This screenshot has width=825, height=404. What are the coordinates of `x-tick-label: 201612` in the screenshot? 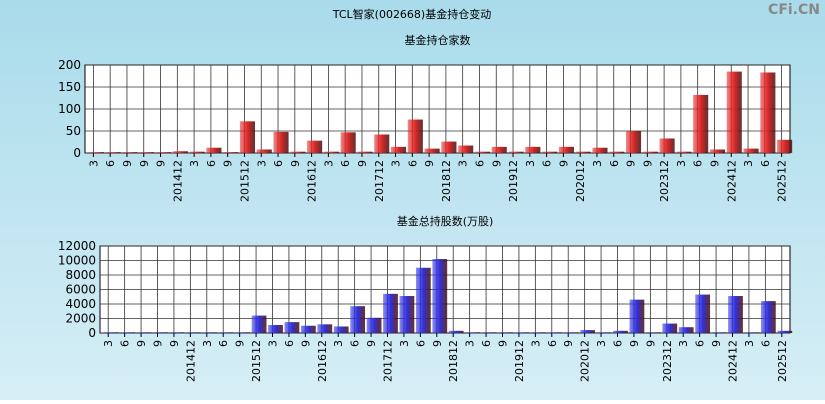 It's located at (322, 361).